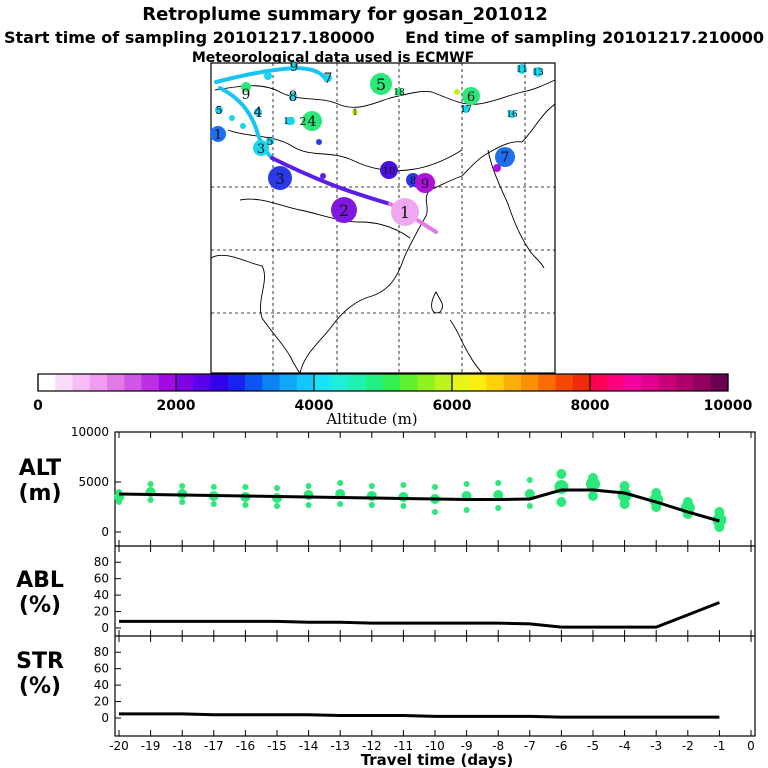 The height and width of the screenshot is (768, 768). I want to click on x-tick-label: -16, so click(246, 746).